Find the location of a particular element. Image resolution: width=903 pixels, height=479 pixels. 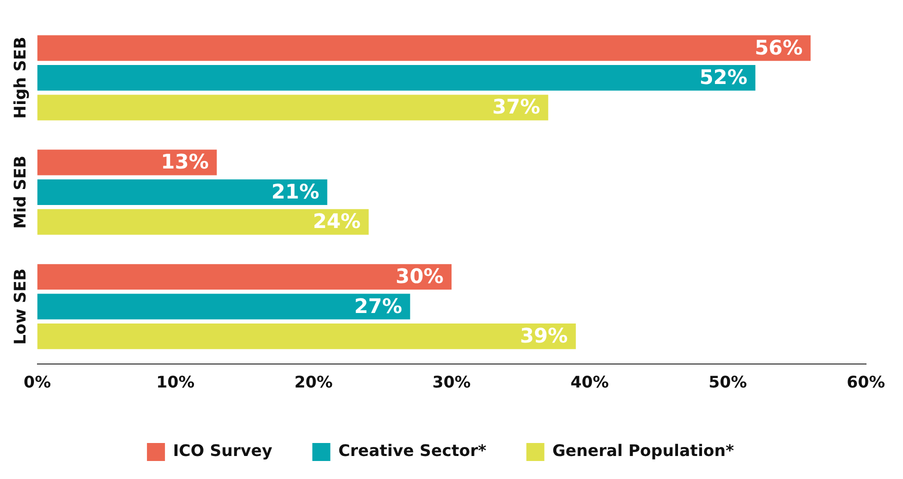

data-label: 56% is located at coordinates (778, 47).